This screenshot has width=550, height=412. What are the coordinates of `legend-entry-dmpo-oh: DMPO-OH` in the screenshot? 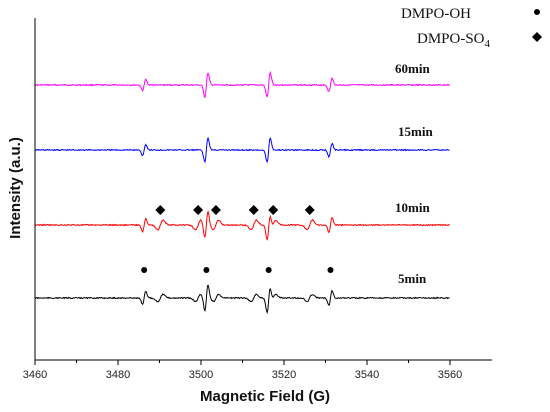 It's located at (436, 14).